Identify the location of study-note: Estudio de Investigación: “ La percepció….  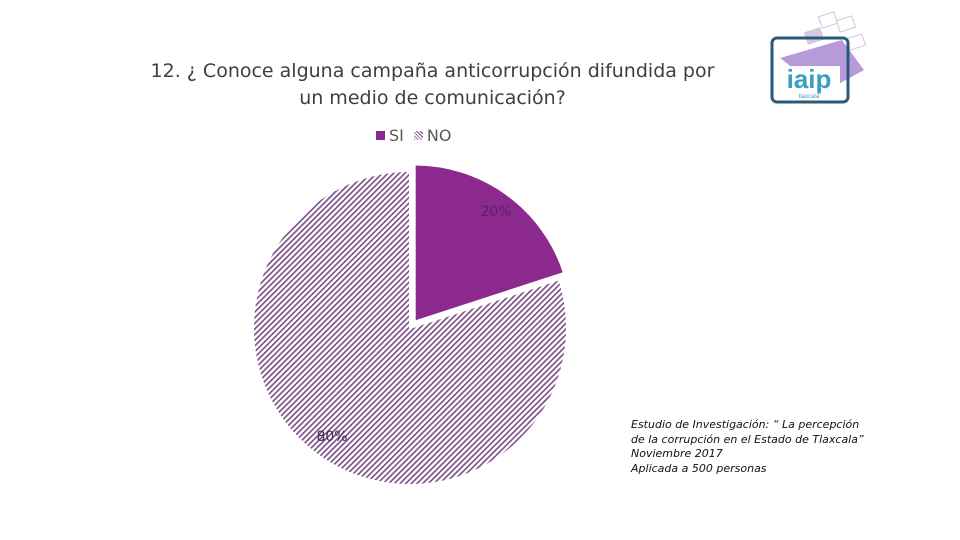
(771, 447).